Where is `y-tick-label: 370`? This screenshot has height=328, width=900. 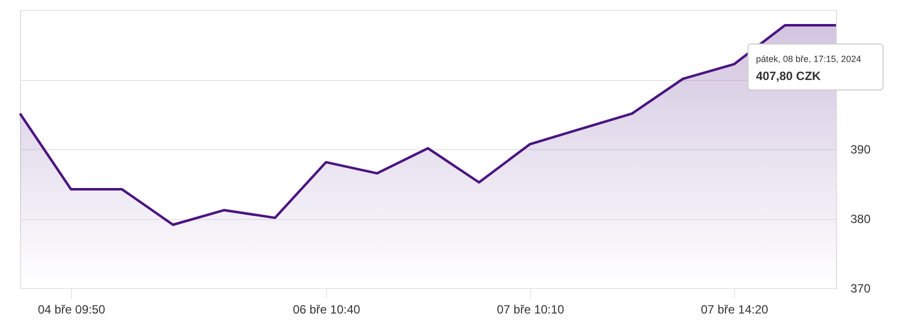
y-tick-label: 370 is located at coordinates (860, 289).